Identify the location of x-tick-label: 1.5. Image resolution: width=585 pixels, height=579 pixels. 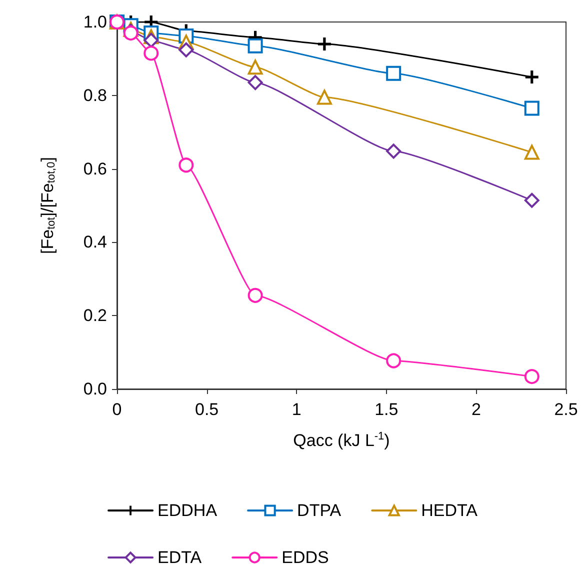
(386, 409).